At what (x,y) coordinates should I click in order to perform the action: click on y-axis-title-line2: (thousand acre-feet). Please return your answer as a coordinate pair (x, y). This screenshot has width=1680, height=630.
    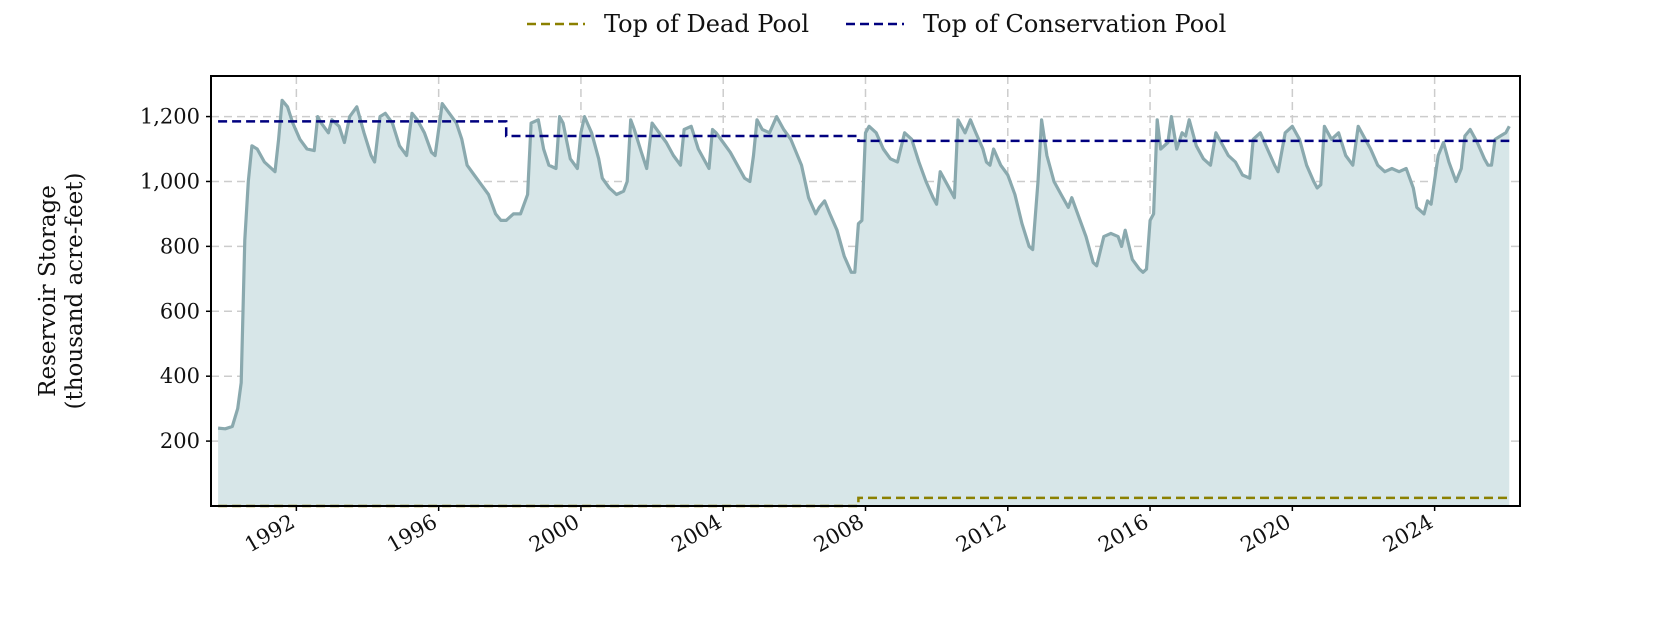
    Looking at the image, I should click on (75, 291).